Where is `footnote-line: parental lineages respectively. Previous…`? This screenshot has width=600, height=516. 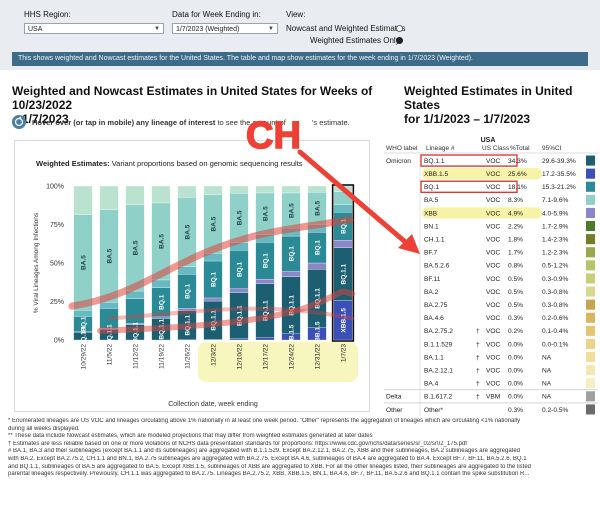 footnote-line: parental lineages respectively. Previous… is located at coordinates (269, 474).